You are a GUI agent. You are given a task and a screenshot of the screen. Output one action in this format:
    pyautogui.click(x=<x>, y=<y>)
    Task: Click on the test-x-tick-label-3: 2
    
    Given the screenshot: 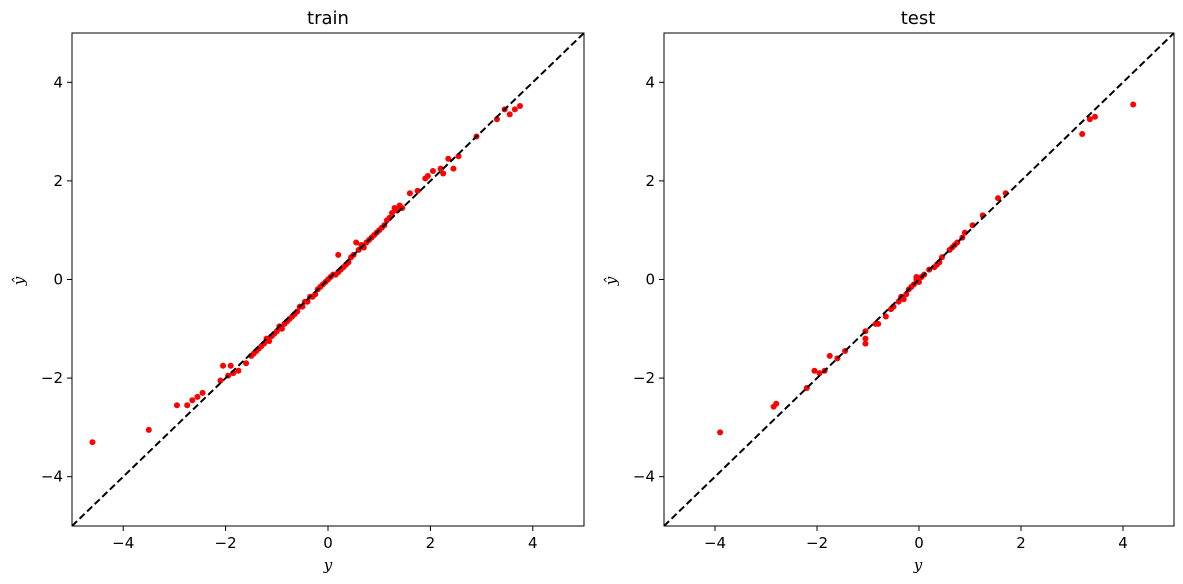 What is the action you would take?
    pyautogui.click(x=1021, y=543)
    